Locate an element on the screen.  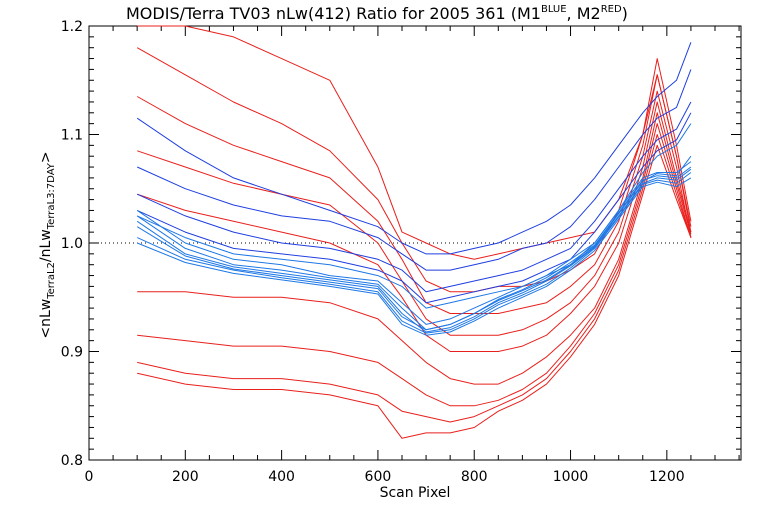
y-tick-label: 0.9 is located at coordinates (72, 353).